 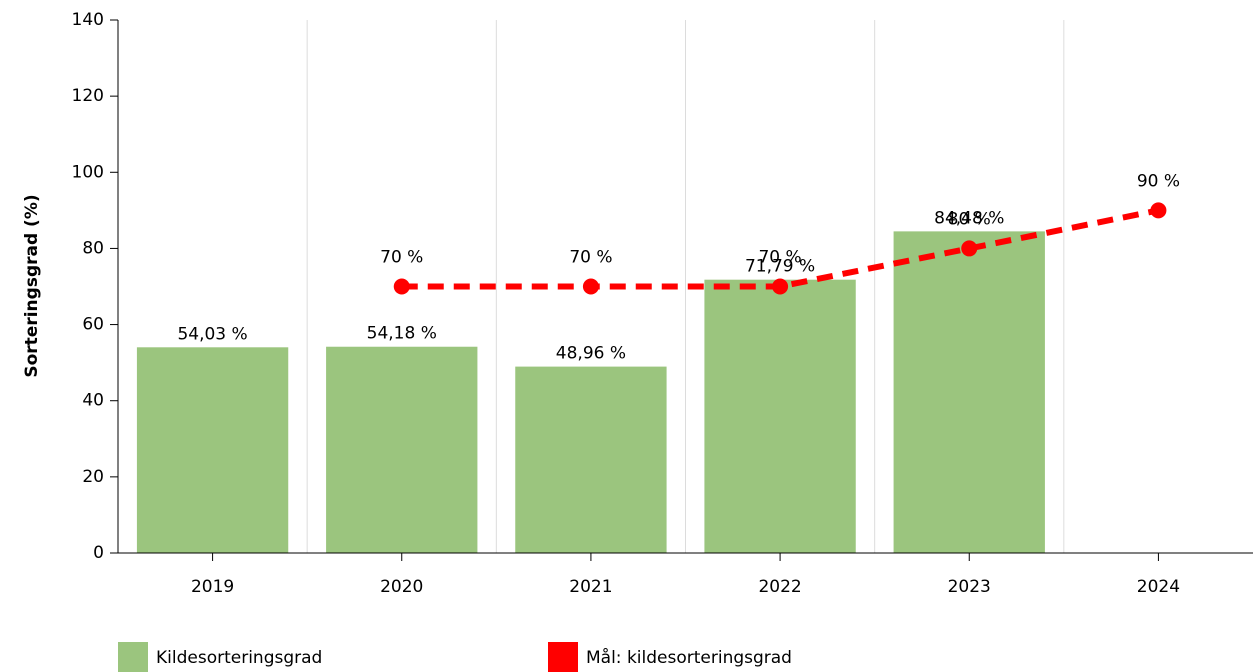 I want to click on x-tick-label: 2021, so click(x=590, y=587).